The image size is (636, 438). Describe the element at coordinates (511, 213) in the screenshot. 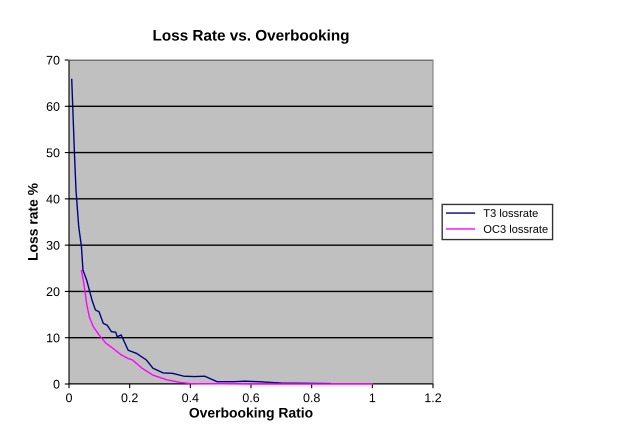

I see `legend-label: T3 lossrate` at that location.